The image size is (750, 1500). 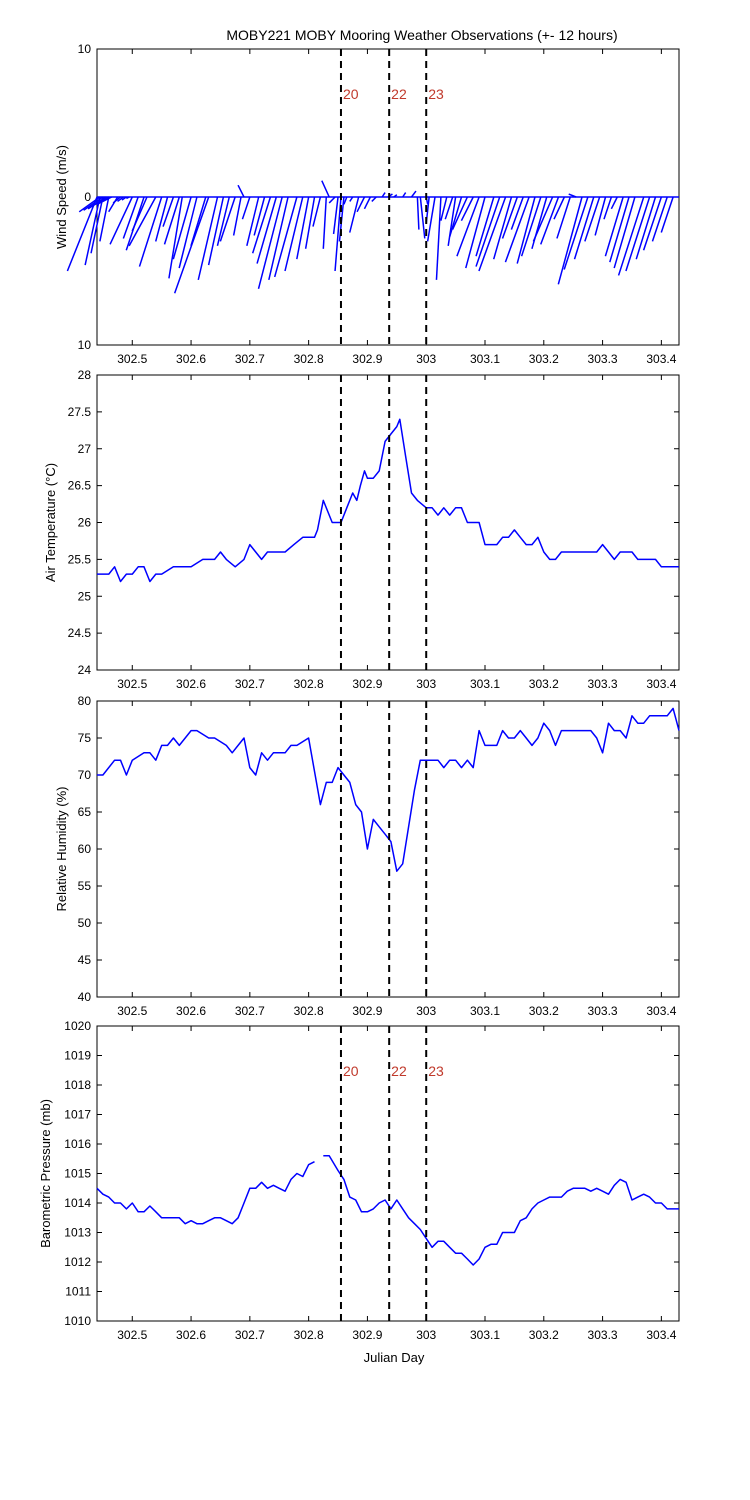 What do you see at coordinates (351, 94) in the screenshot?
I see `event-marker-label: 20` at bounding box center [351, 94].